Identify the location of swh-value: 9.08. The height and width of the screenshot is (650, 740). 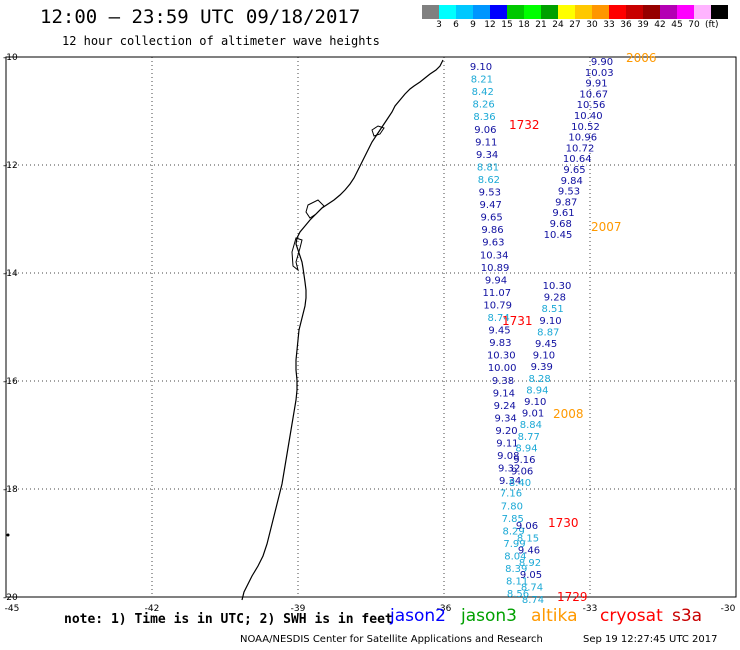
(508, 456).